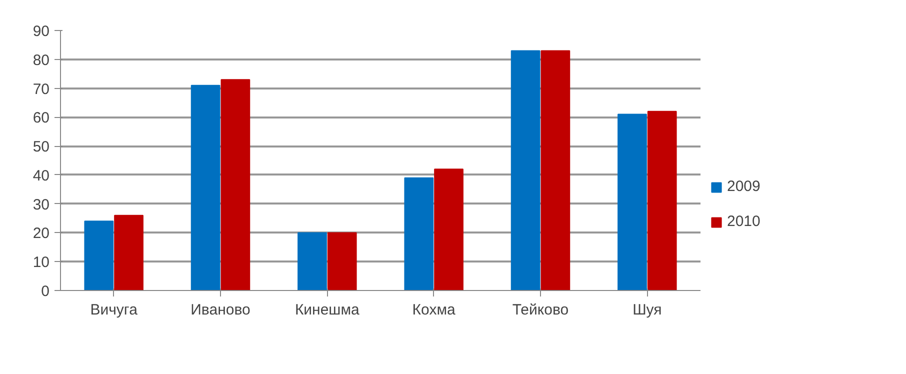 This screenshot has height=374, width=906. I want to click on y-tick-label: 30, so click(41, 205).